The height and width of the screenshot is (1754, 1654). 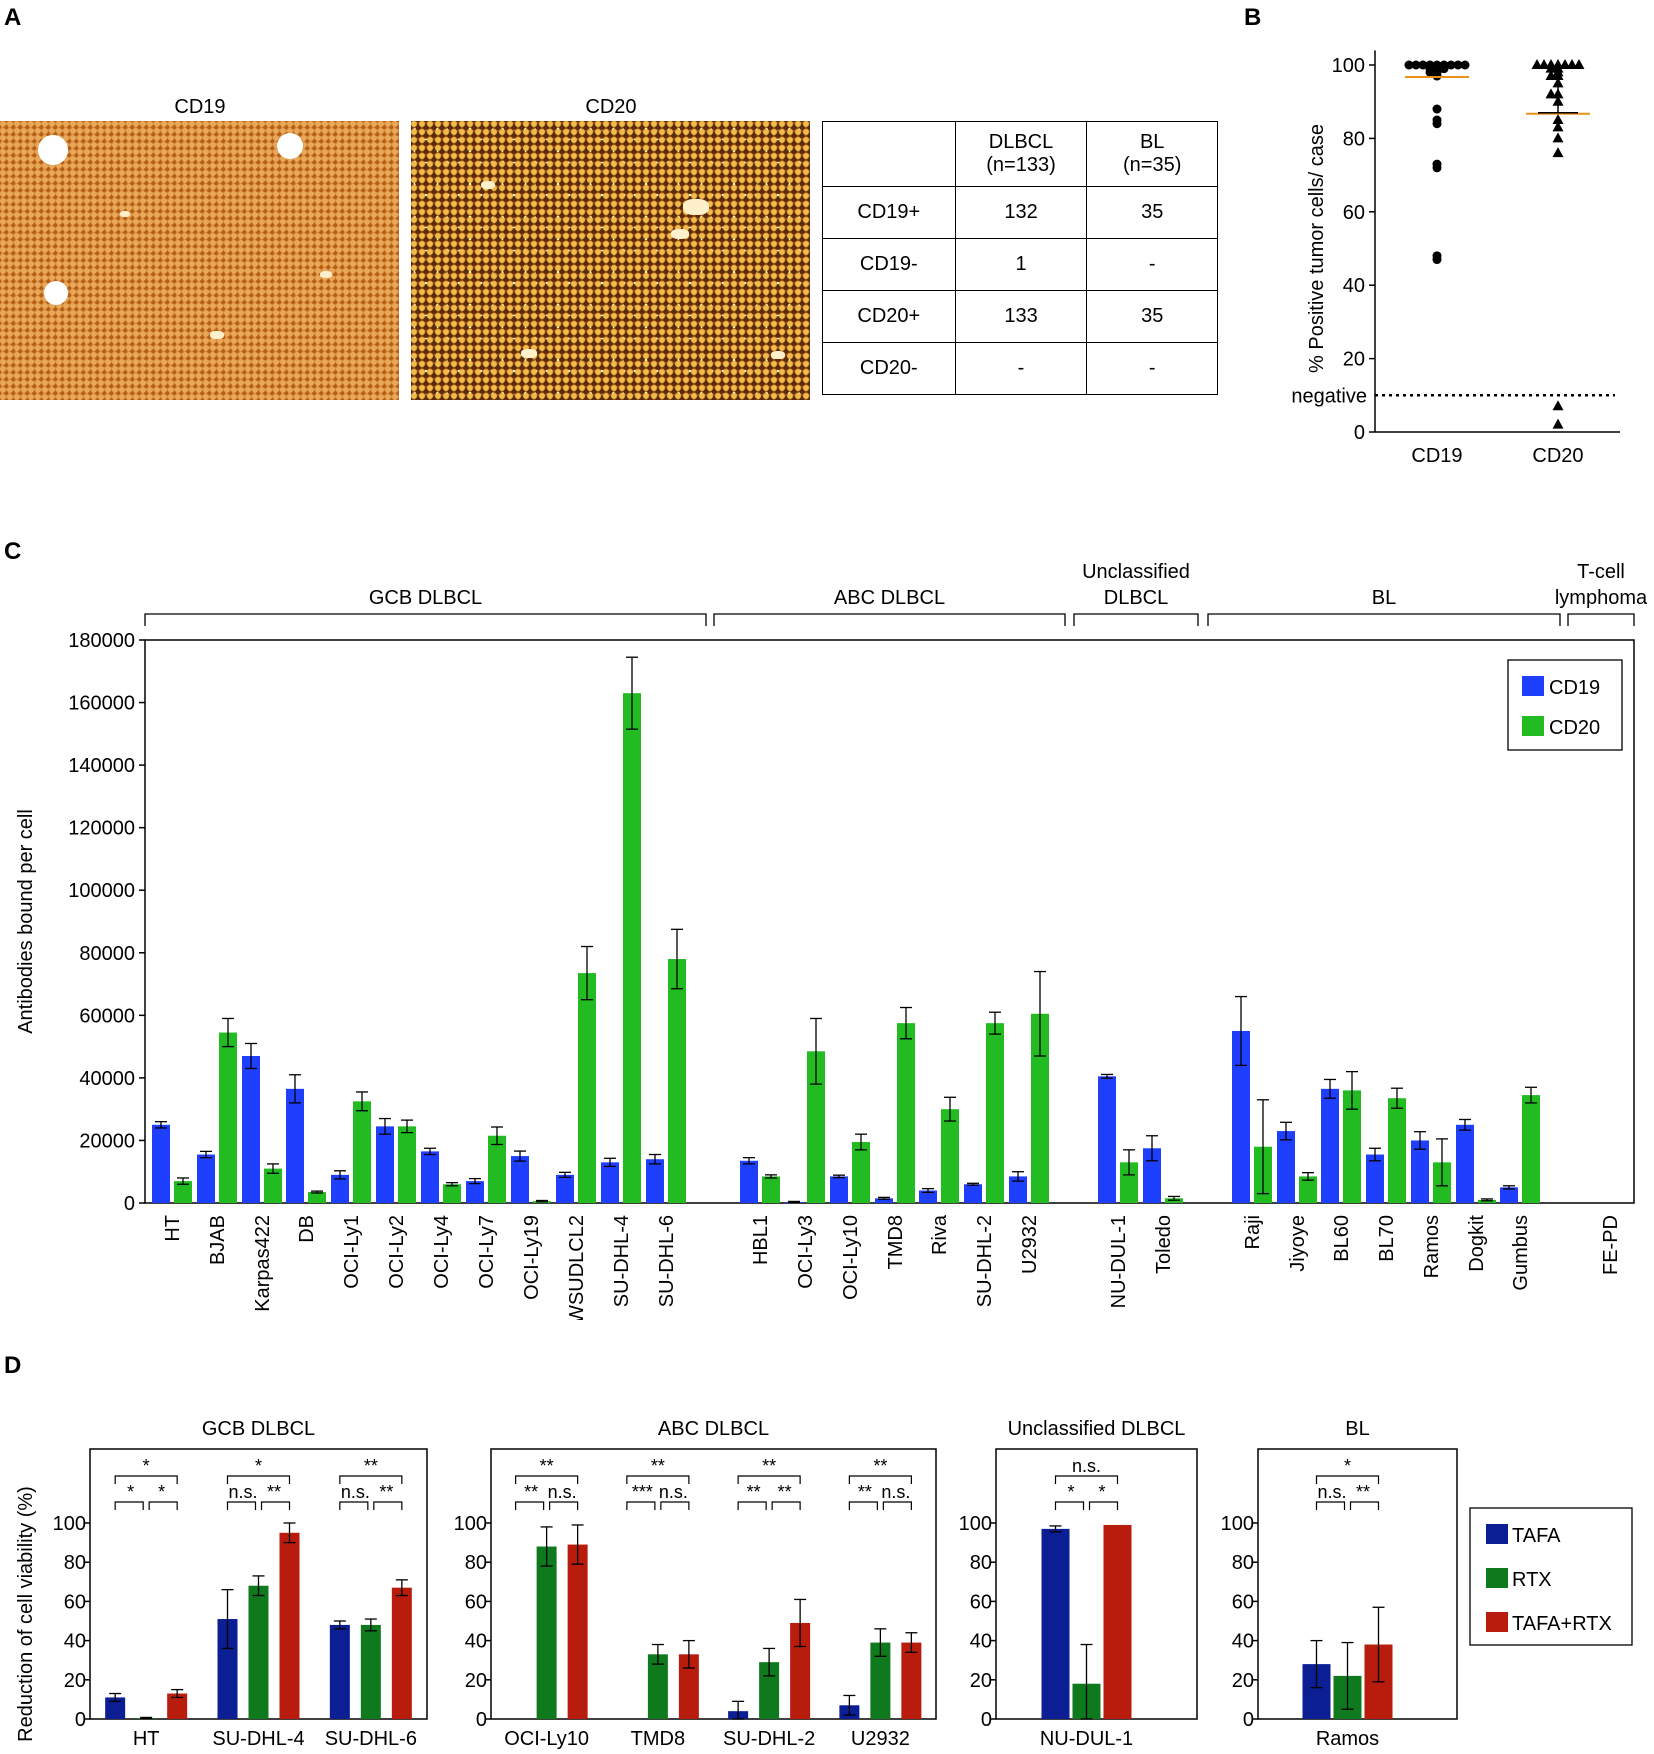 I want to click on bar-cd19-oci-ly4, so click(x=430, y=1177).